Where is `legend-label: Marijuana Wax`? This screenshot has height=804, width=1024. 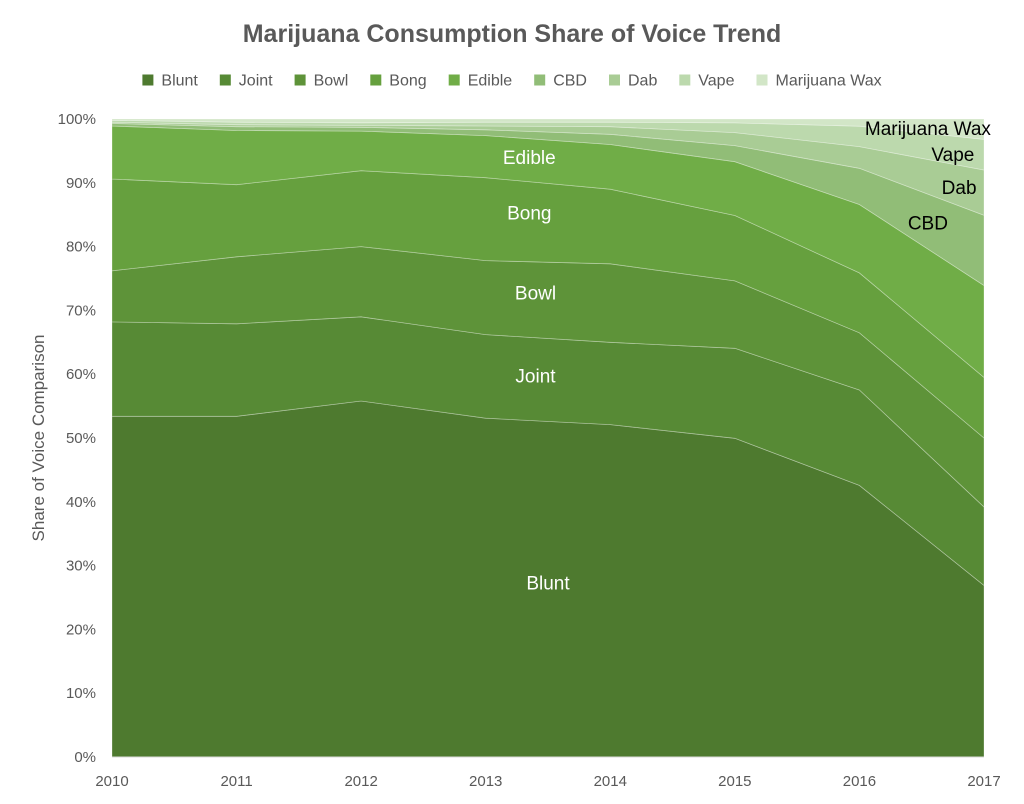 legend-label: Marijuana Wax is located at coordinates (829, 81).